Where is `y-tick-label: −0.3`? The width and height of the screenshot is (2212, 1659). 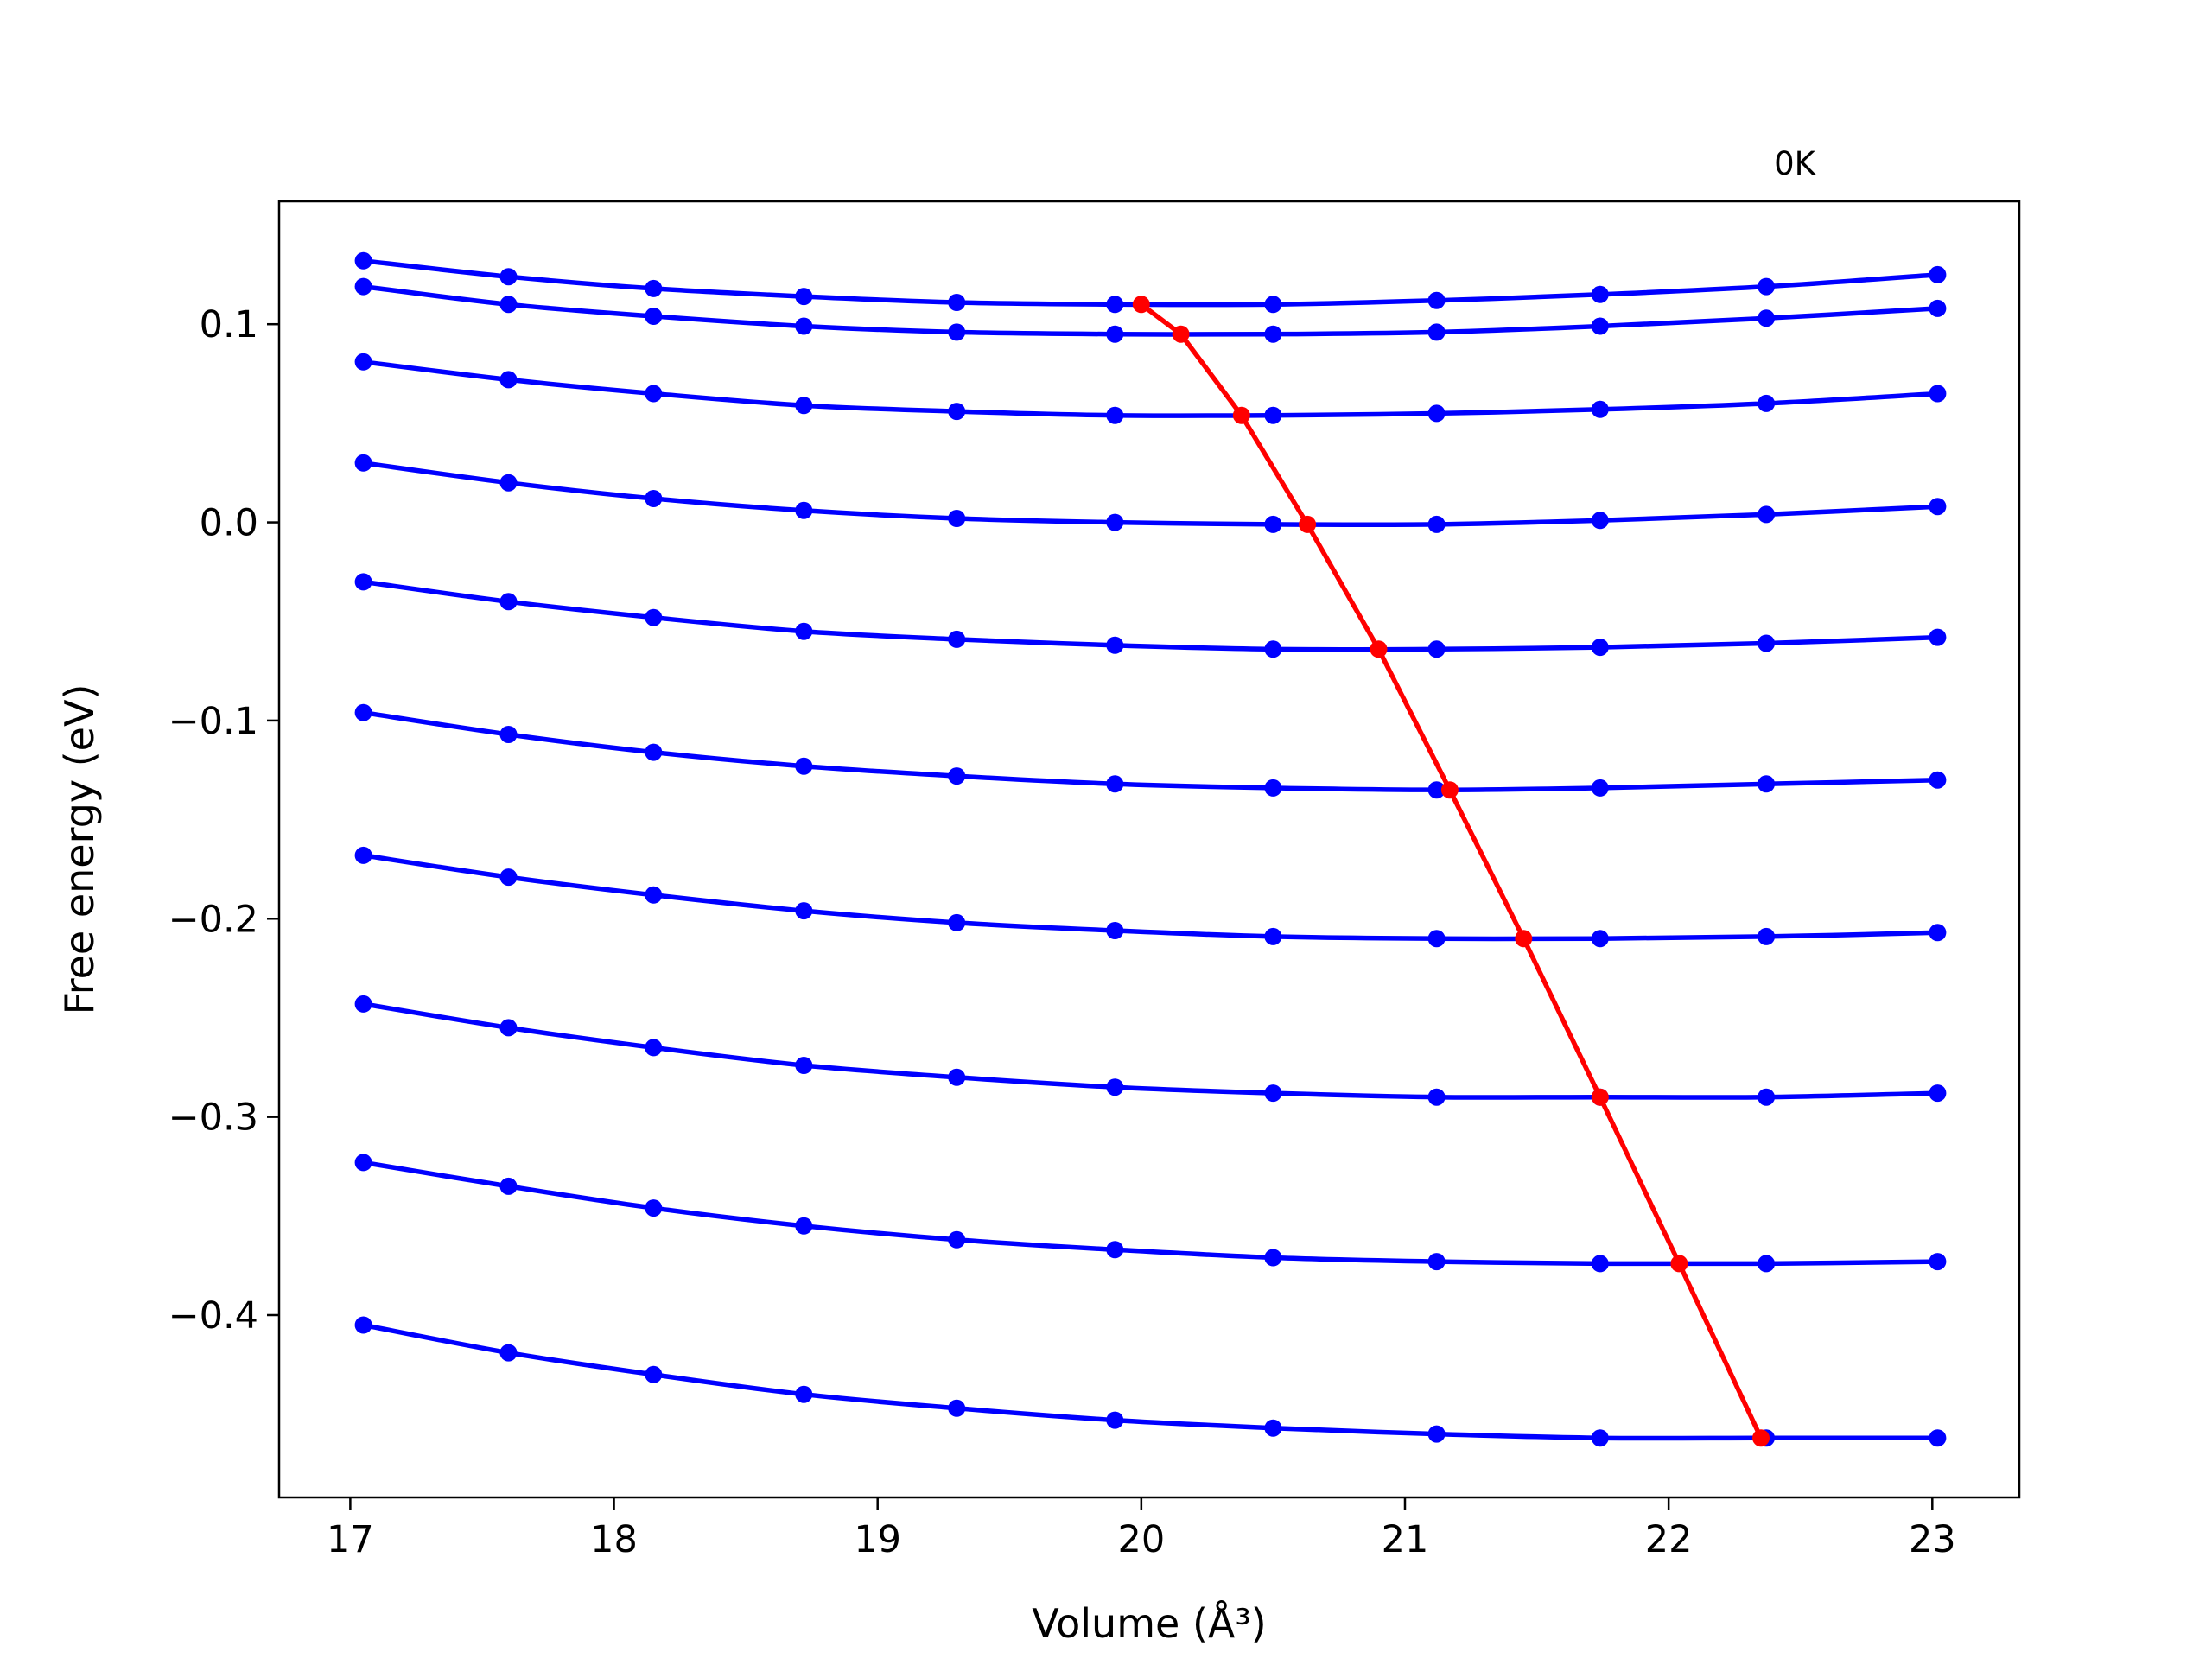 y-tick-label: −0.3 is located at coordinates (213, 1118).